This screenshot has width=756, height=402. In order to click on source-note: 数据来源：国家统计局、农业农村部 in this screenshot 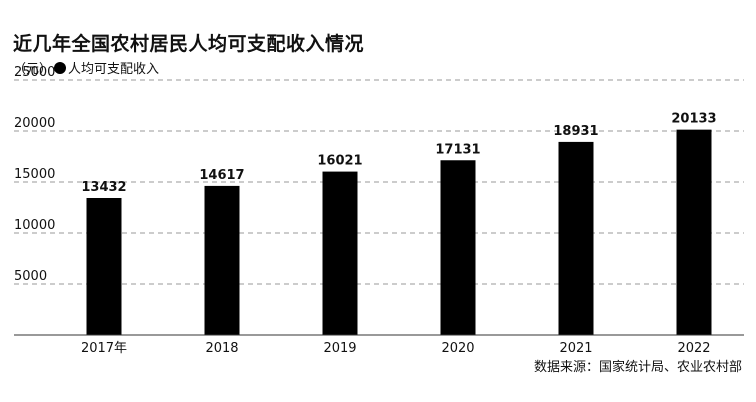, I will do `click(637, 367)`.